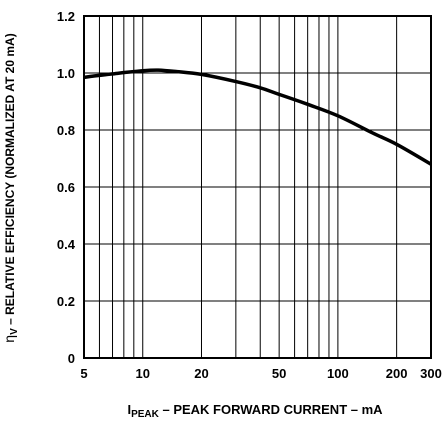 The height and width of the screenshot is (425, 447). What do you see at coordinates (66, 73) in the screenshot?
I see `y-tick-label: 1.0` at bounding box center [66, 73].